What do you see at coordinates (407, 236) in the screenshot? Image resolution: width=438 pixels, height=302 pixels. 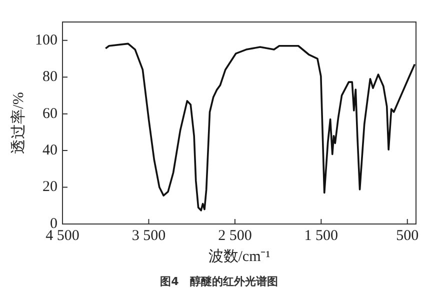 I see `x-tick-label: 500` at bounding box center [407, 236].